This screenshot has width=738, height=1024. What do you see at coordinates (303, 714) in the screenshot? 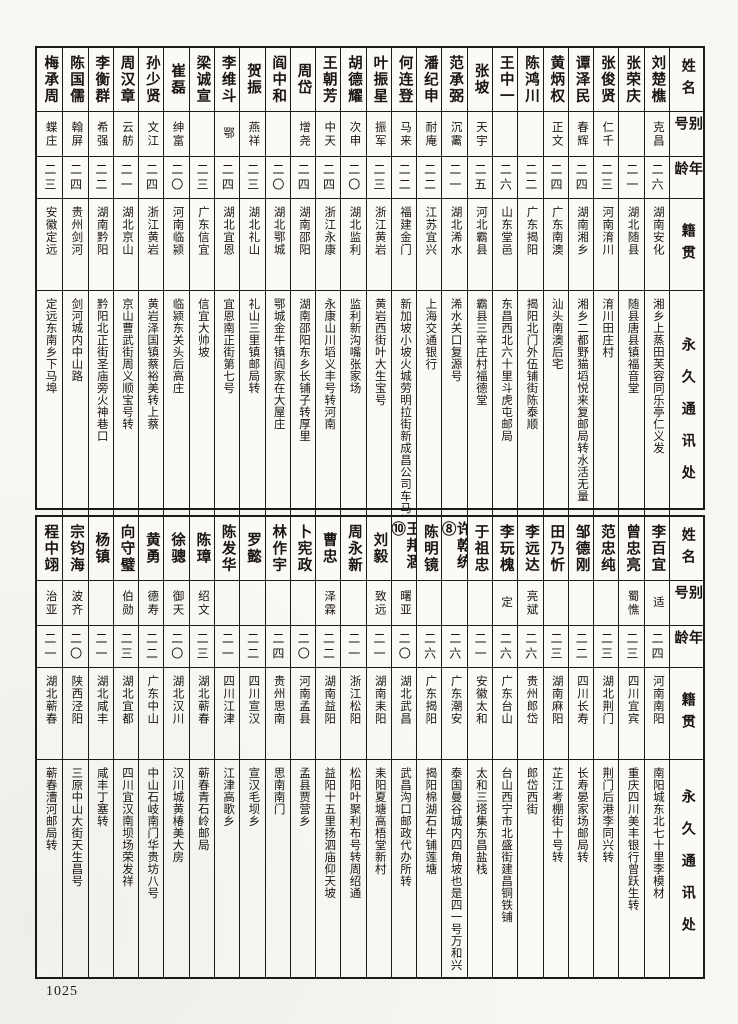
I see `entry-native-place: 河南孟县` at bounding box center [303, 714].